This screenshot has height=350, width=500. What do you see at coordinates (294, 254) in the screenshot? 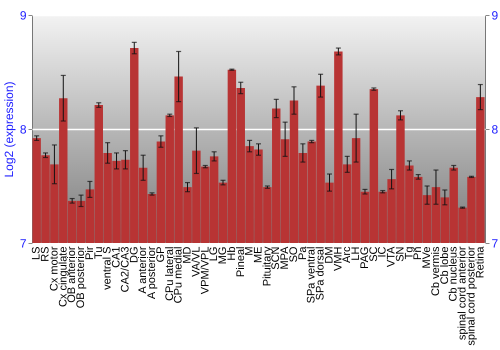
I see `x-tick-label: SO` at bounding box center [294, 254].